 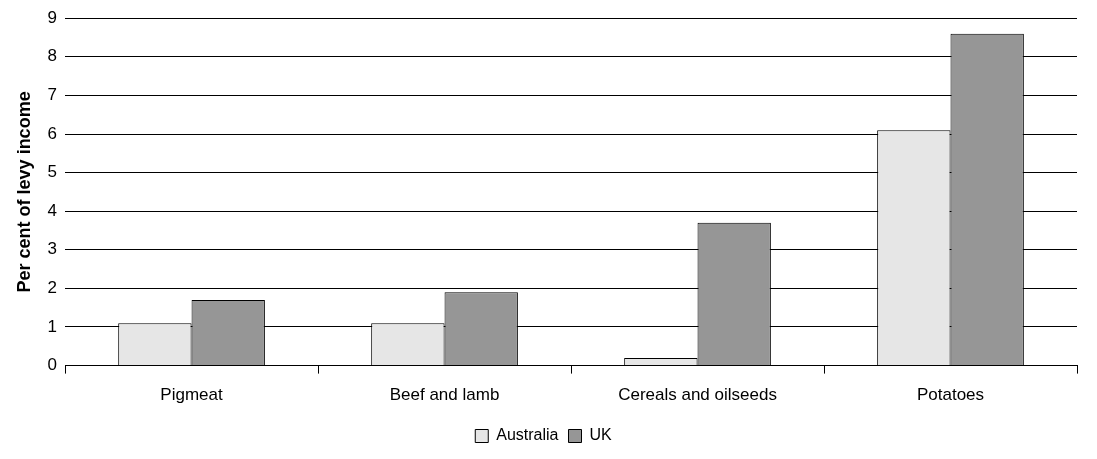 I want to click on y-tick-label: 9, so click(x=52, y=17).